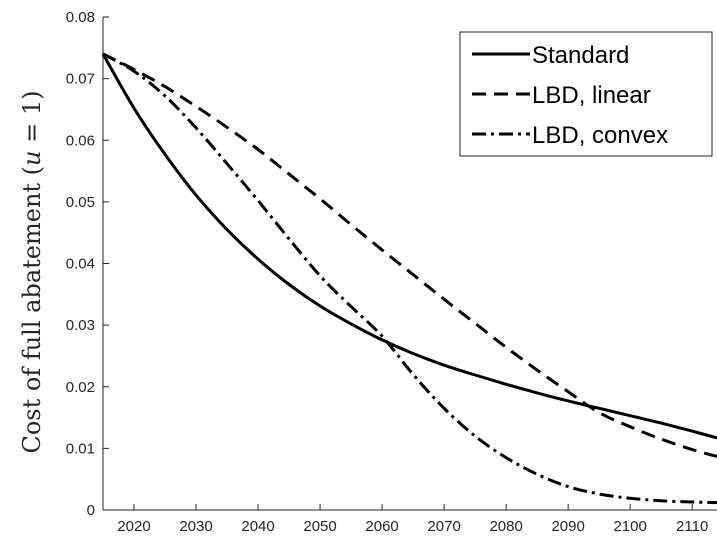  Describe the element at coordinates (692, 526) in the screenshot. I see `x-tick-label: 2110` at that location.